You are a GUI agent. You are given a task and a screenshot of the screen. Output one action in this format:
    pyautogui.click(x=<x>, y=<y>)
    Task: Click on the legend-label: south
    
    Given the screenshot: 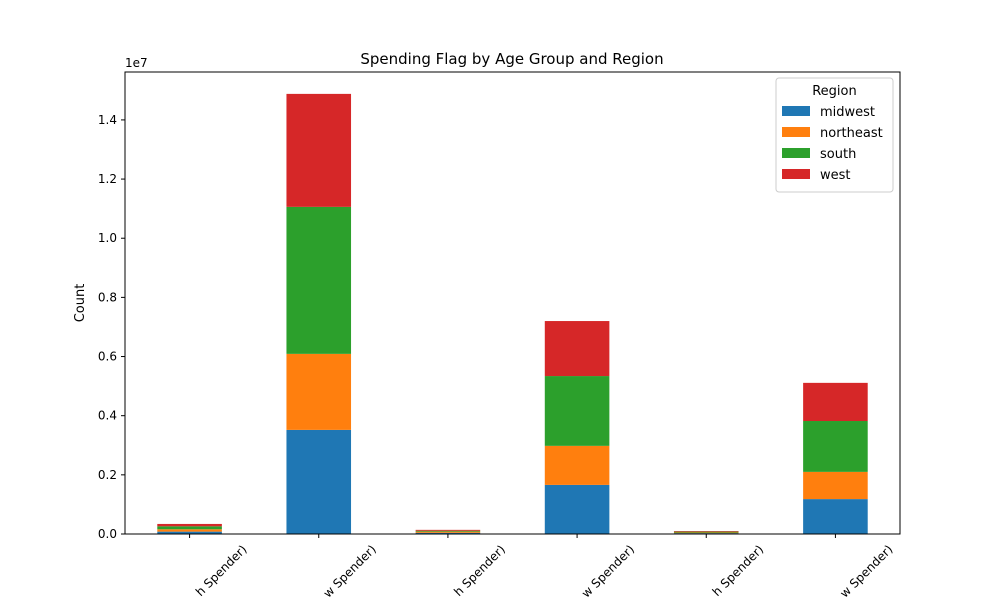 What is the action you would take?
    pyautogui.click(x=838, y=154)
    